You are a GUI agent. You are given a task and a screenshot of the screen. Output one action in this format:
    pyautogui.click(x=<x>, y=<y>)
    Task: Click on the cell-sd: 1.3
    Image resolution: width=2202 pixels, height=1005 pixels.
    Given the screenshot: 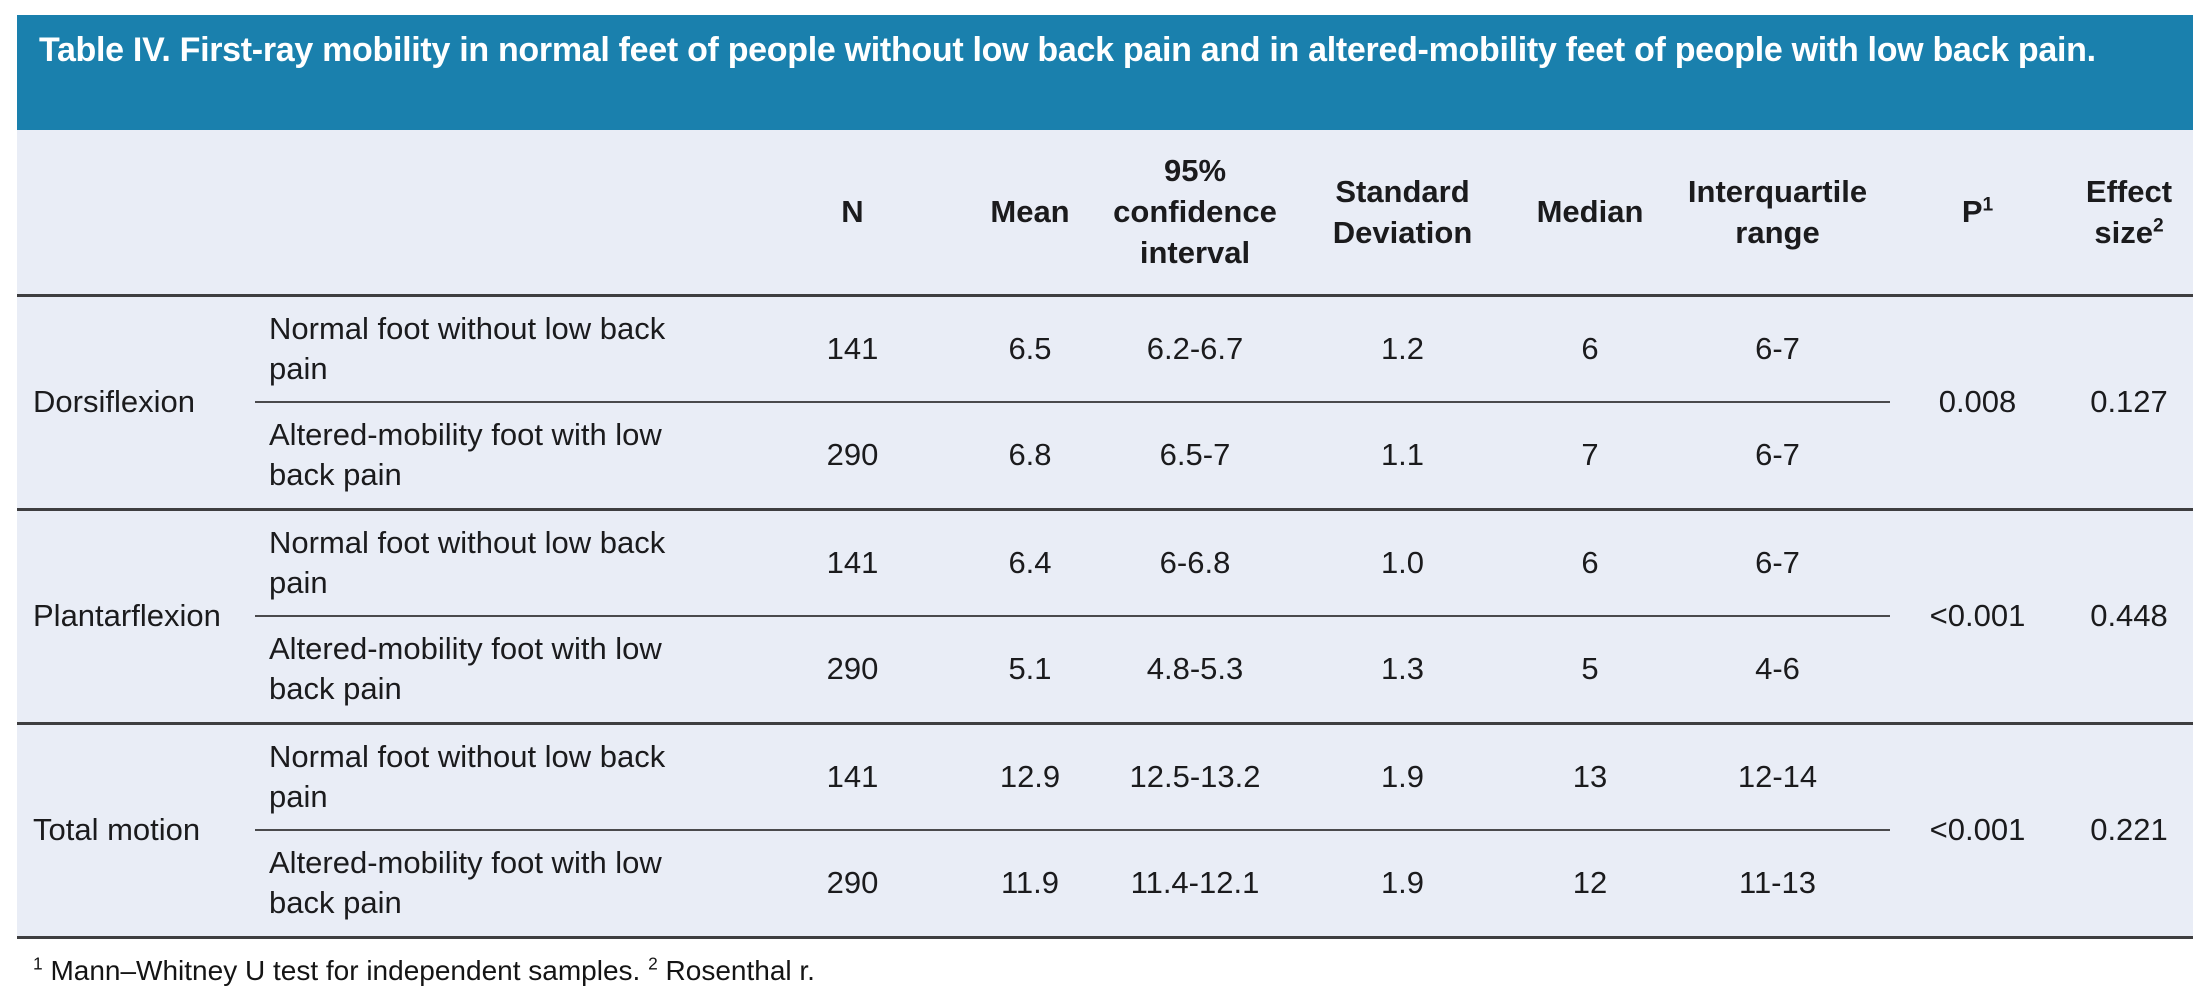 What is the action you would take?
    pyautogui.click(x=1402, y=670)
    